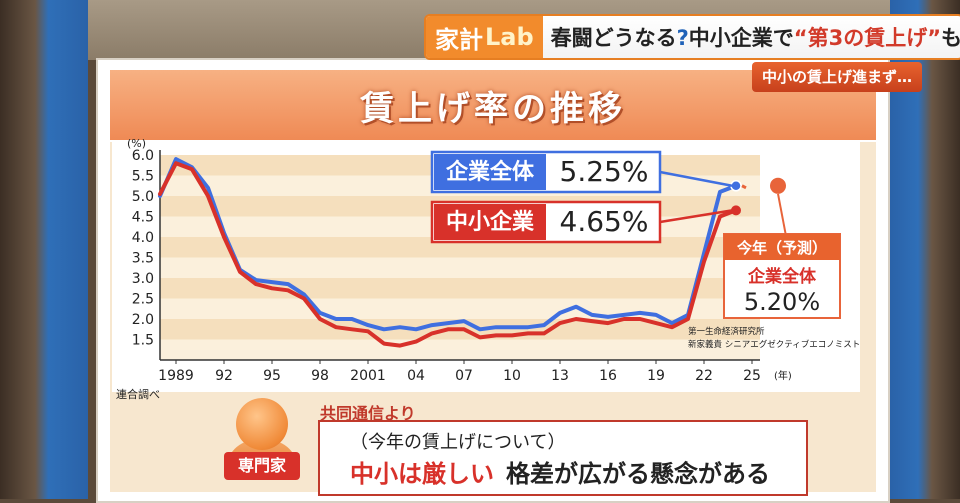  What do you see at coordinates (782, 302) in the screenshot?
I see `forecast-value: 5.20%` at bounding box center [782, 302].